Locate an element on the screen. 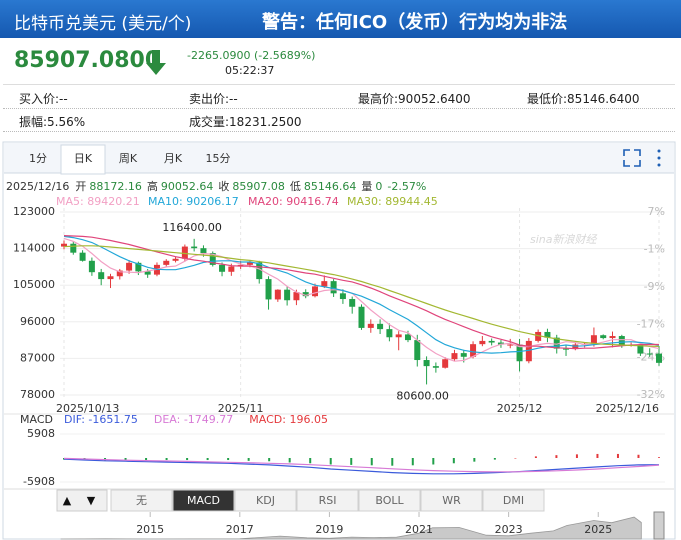 The height and width of the screenshot is (540, 681). tab: 月K is located at coordinates (173, 158).